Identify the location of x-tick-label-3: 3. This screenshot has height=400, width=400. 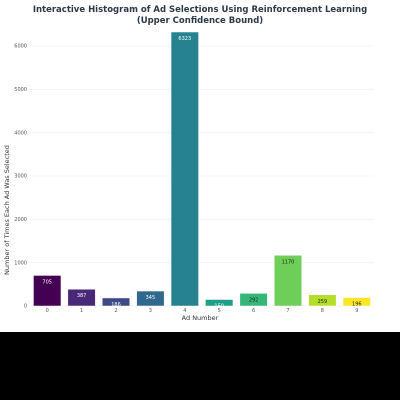
(150, 311).